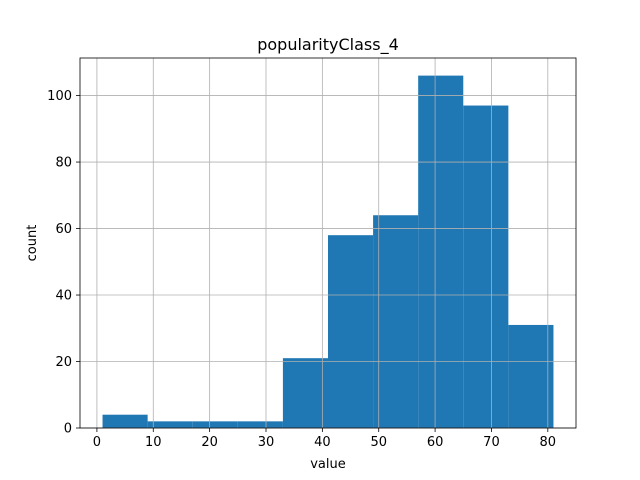 The height and width of the screenshot is (480, 640). What do you see at coordinates (491, 442) in the screenshot?
I see `x-tick-label-7: 70` at bounding box center [491, 442].